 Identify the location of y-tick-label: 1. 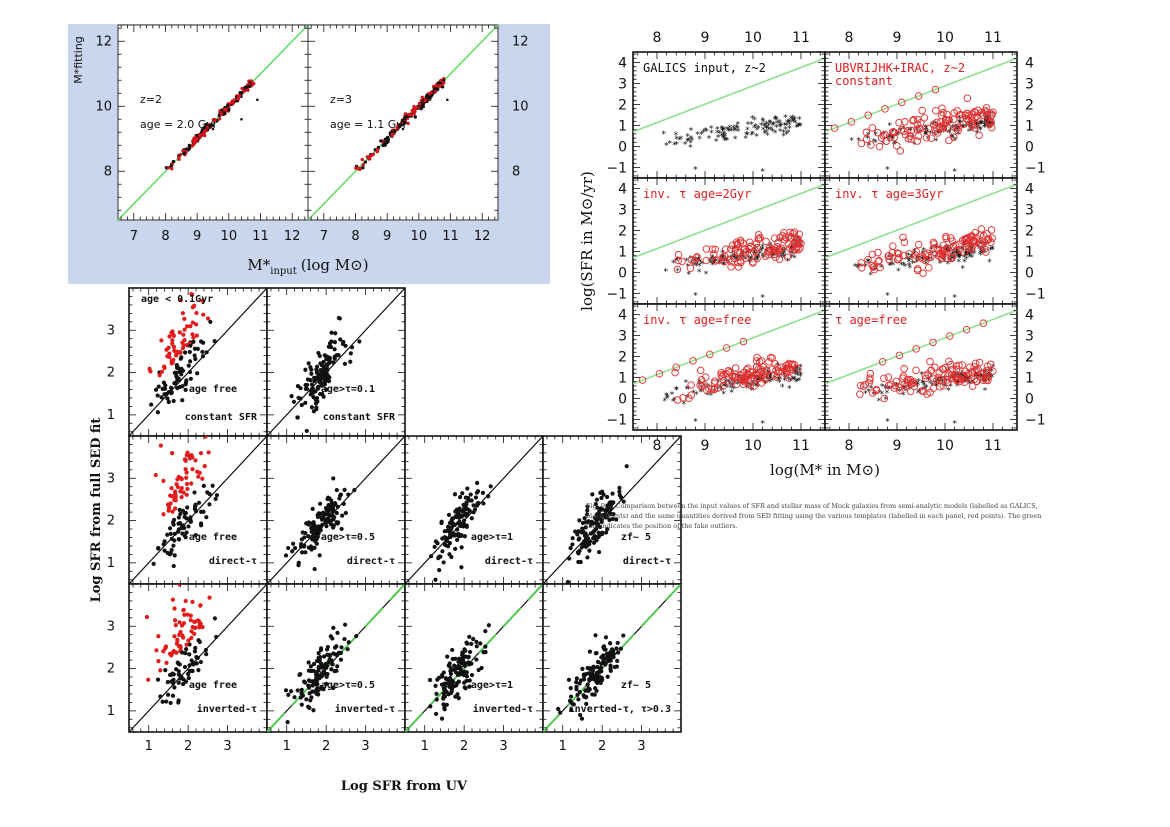
(111, 711).